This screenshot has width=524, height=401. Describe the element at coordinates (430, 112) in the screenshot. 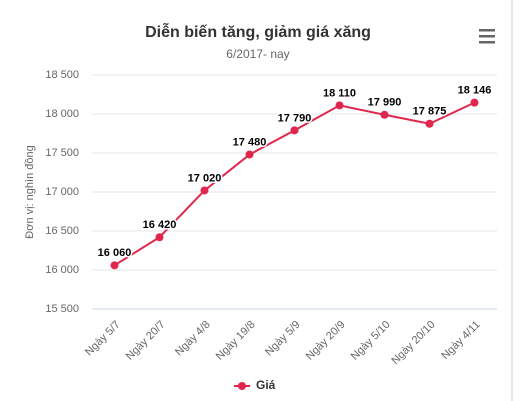

I see `data-label: 17 875` at that location.